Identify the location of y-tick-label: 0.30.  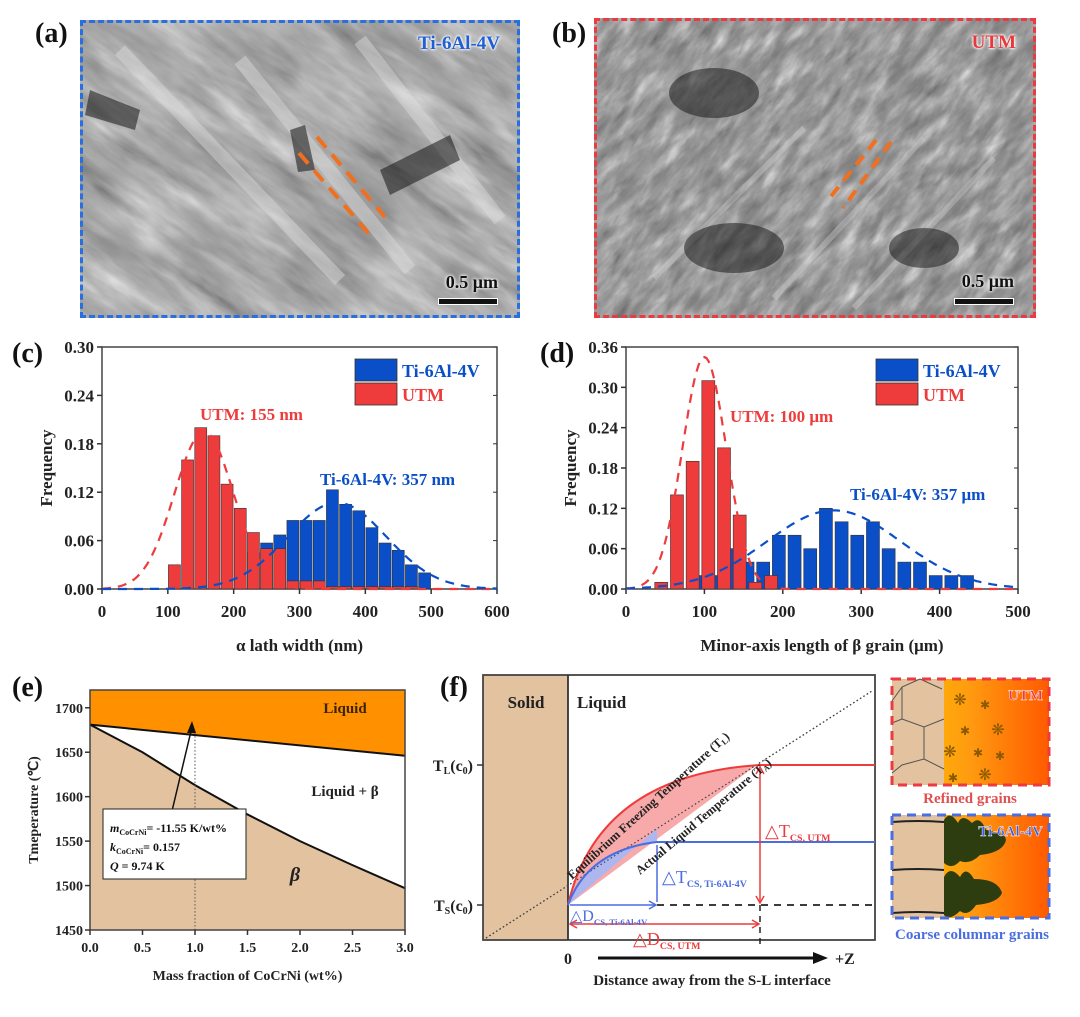
(79, 347).